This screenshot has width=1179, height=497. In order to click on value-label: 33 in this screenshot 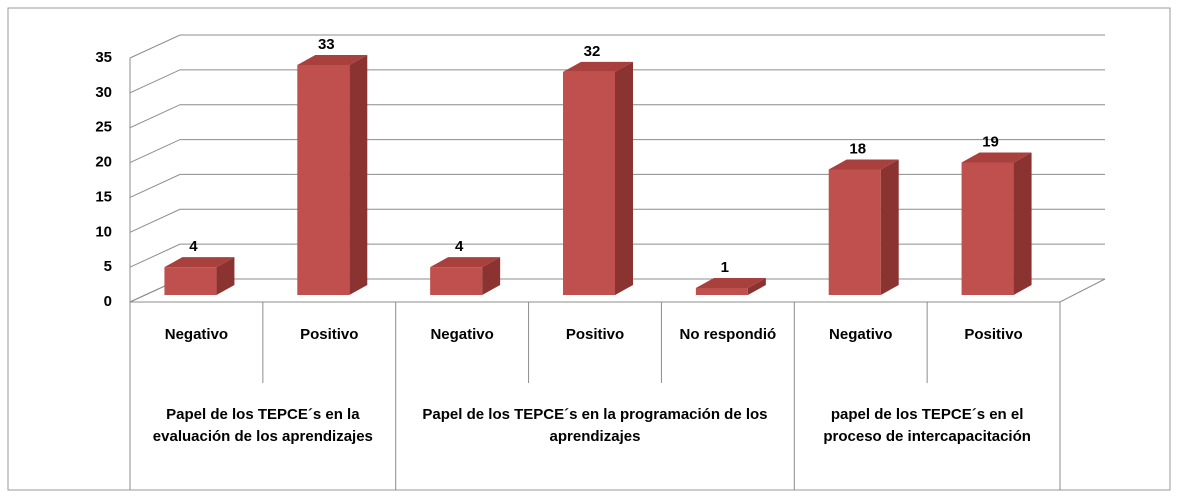, I will do `click(326, 44)`.